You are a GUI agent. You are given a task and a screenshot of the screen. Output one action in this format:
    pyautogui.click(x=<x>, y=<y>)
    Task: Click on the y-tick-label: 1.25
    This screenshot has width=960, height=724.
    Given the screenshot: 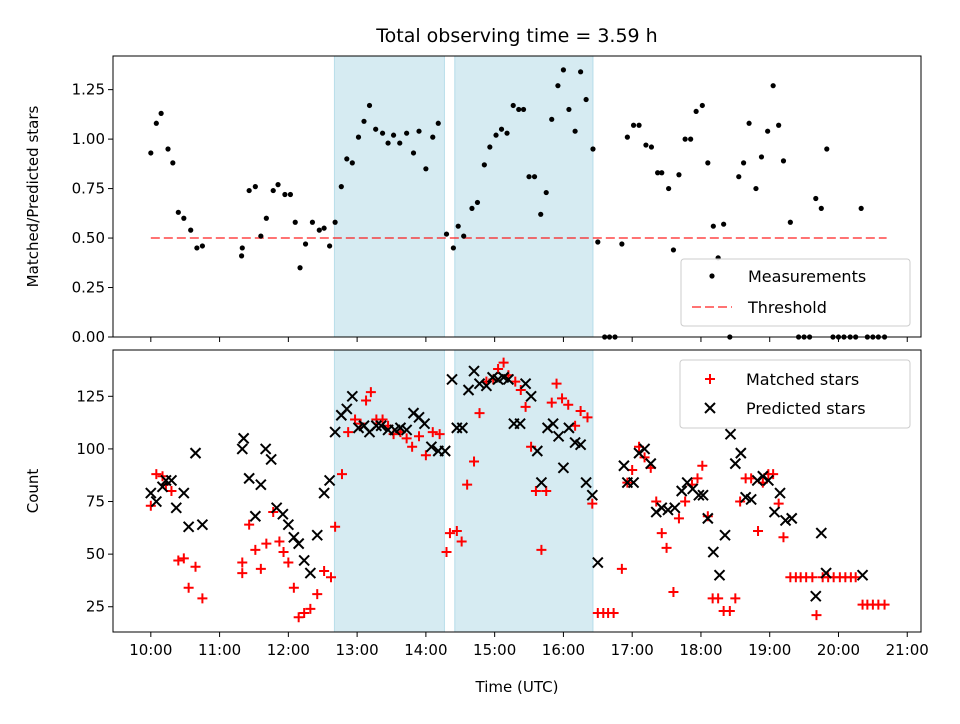 What is the action you would take?
    pyautogui.click(x=88, y=90)
    